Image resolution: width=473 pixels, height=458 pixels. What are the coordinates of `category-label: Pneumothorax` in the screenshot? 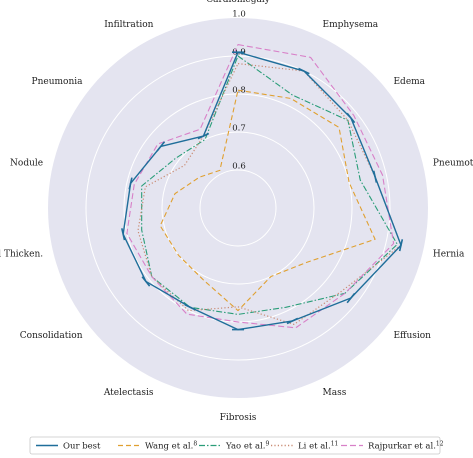 It's located at (453, 164).